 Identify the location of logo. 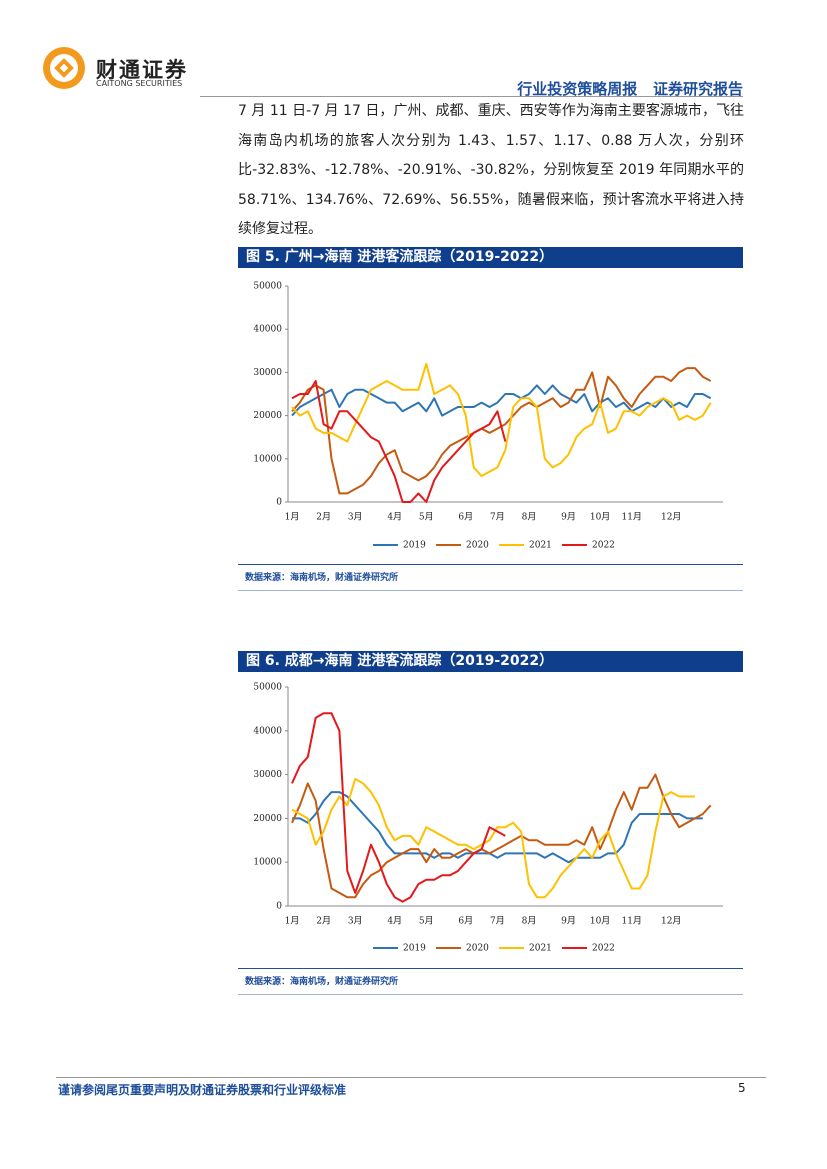
(64, 68).